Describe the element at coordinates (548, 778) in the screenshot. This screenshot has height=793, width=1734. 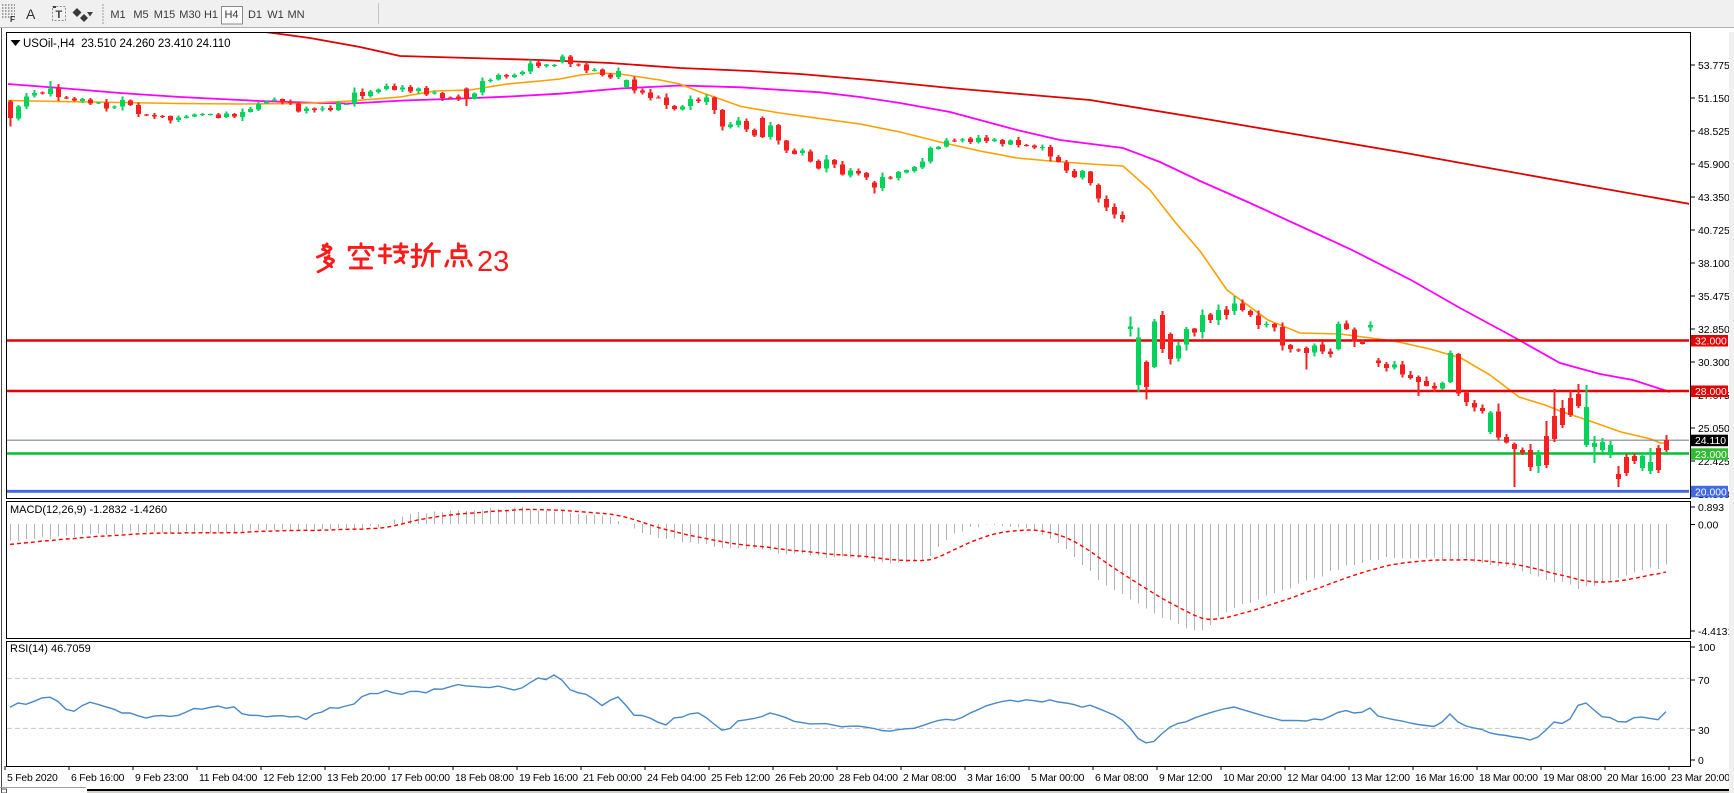
I see `svg-text: 19 Feb 16:00` at that location.